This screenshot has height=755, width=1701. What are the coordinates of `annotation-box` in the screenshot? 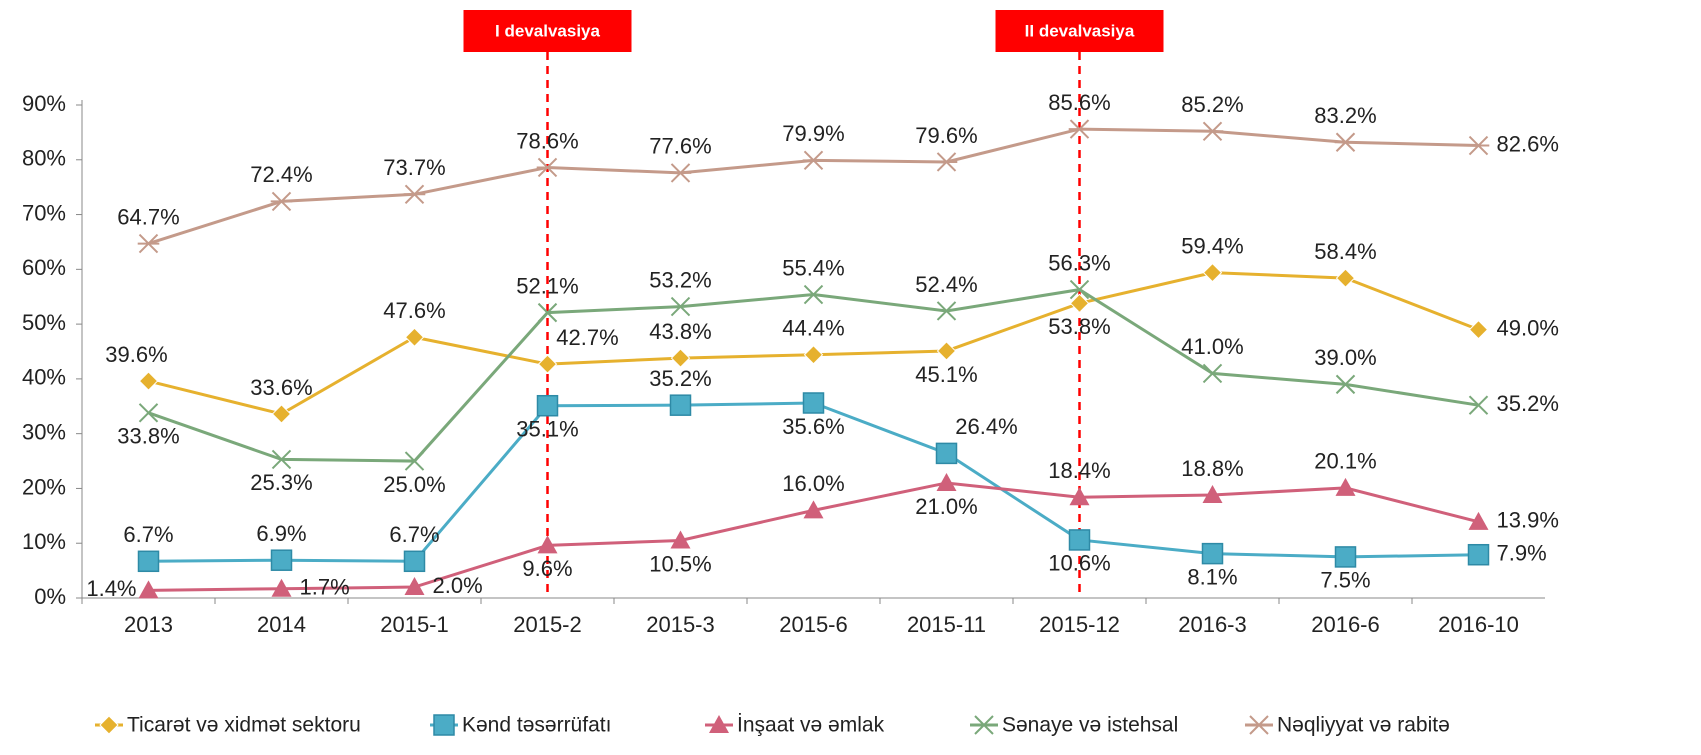 It's located at (1079, 31).